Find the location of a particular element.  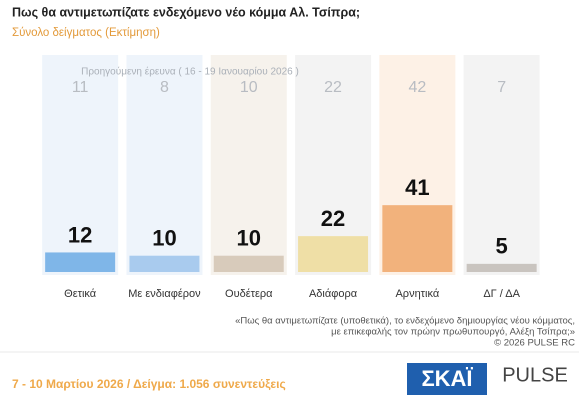

x-tick-label: Θετικά is located at coordinates (80, 294).